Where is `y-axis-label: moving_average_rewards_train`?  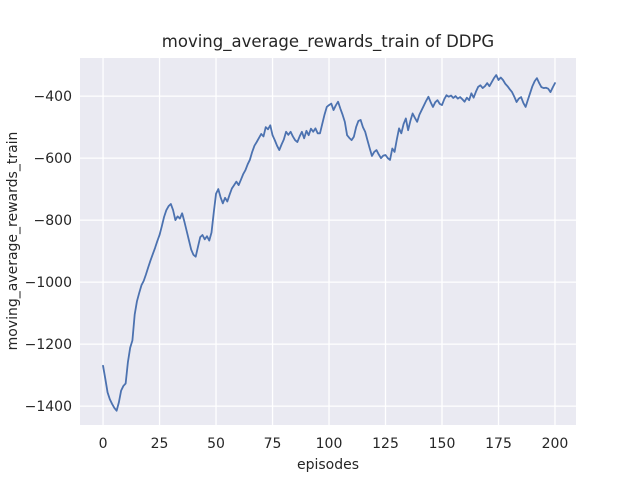
y-axis-label: moving_average_rewards_train is located at coordinates (13, 241).